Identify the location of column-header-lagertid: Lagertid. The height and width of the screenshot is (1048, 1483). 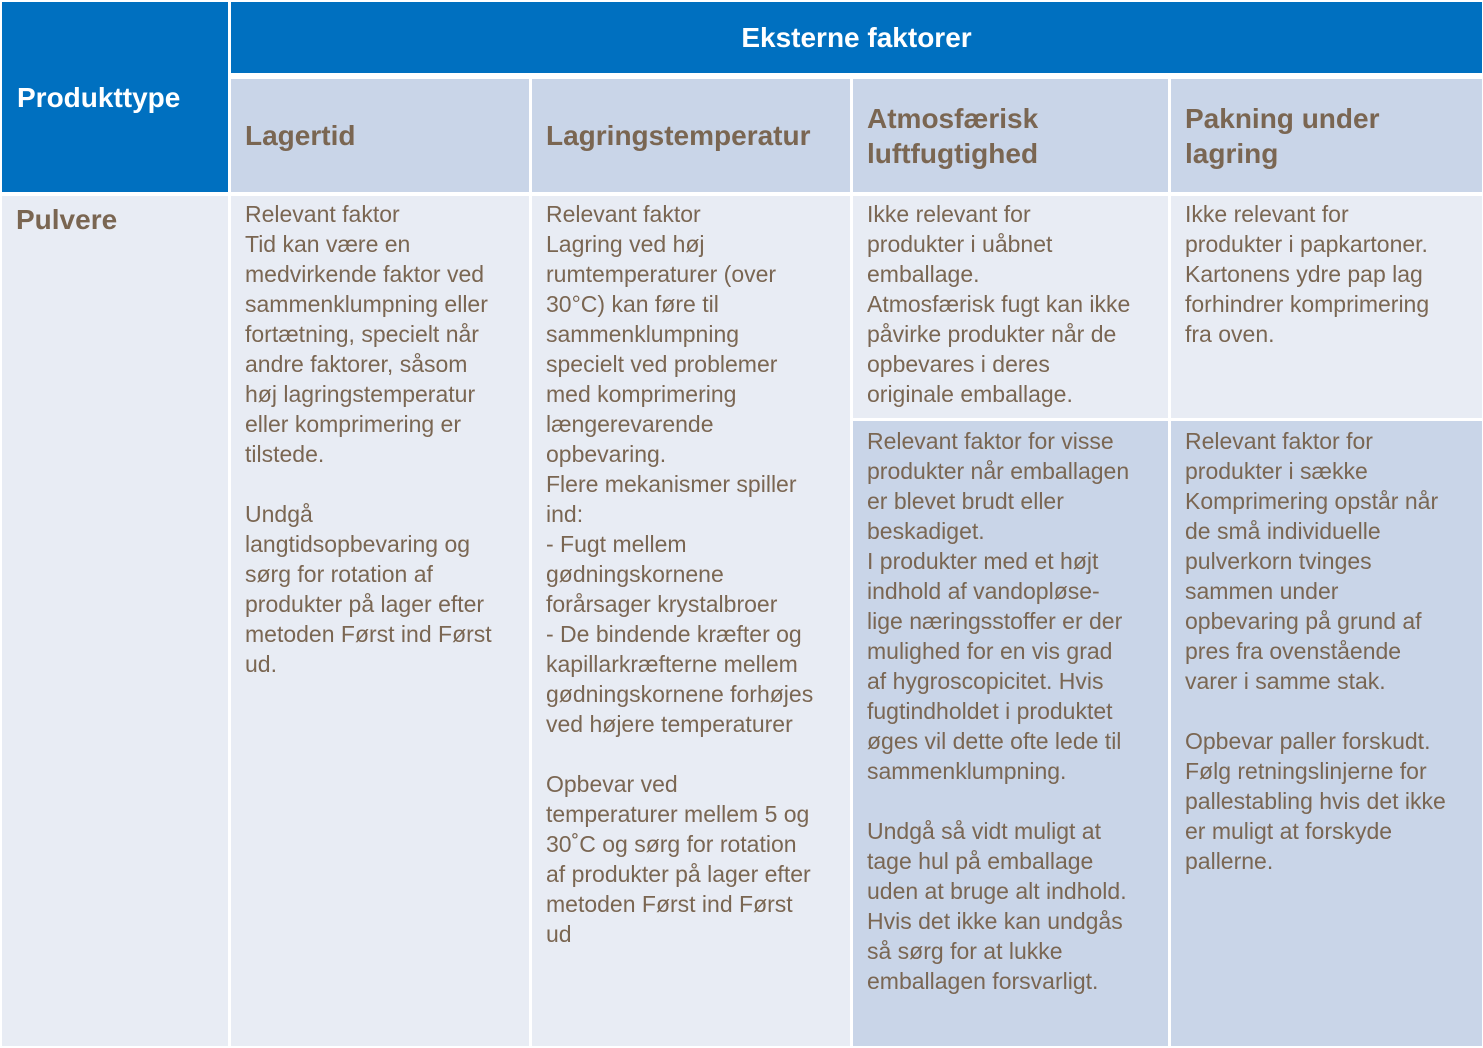
(380, 135).